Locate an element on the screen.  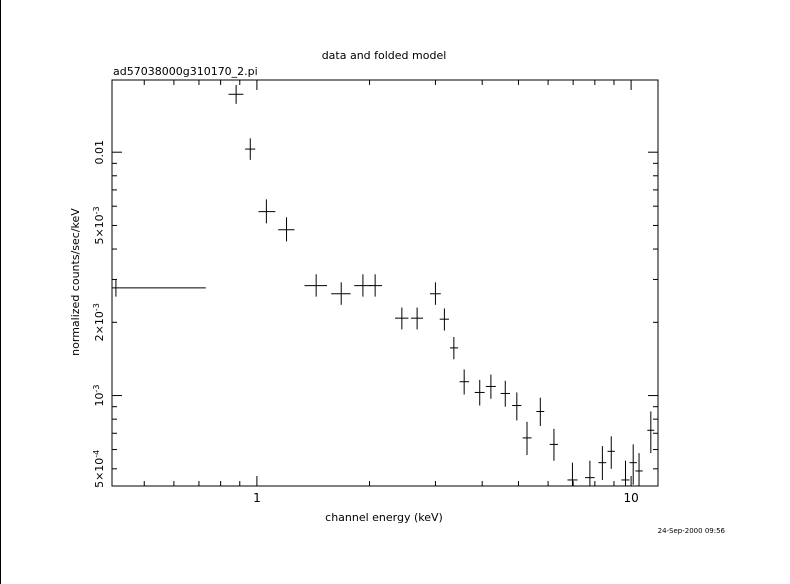
timestamp: 24-Sep-2000 09:56 is located at coordinates (692, 531).